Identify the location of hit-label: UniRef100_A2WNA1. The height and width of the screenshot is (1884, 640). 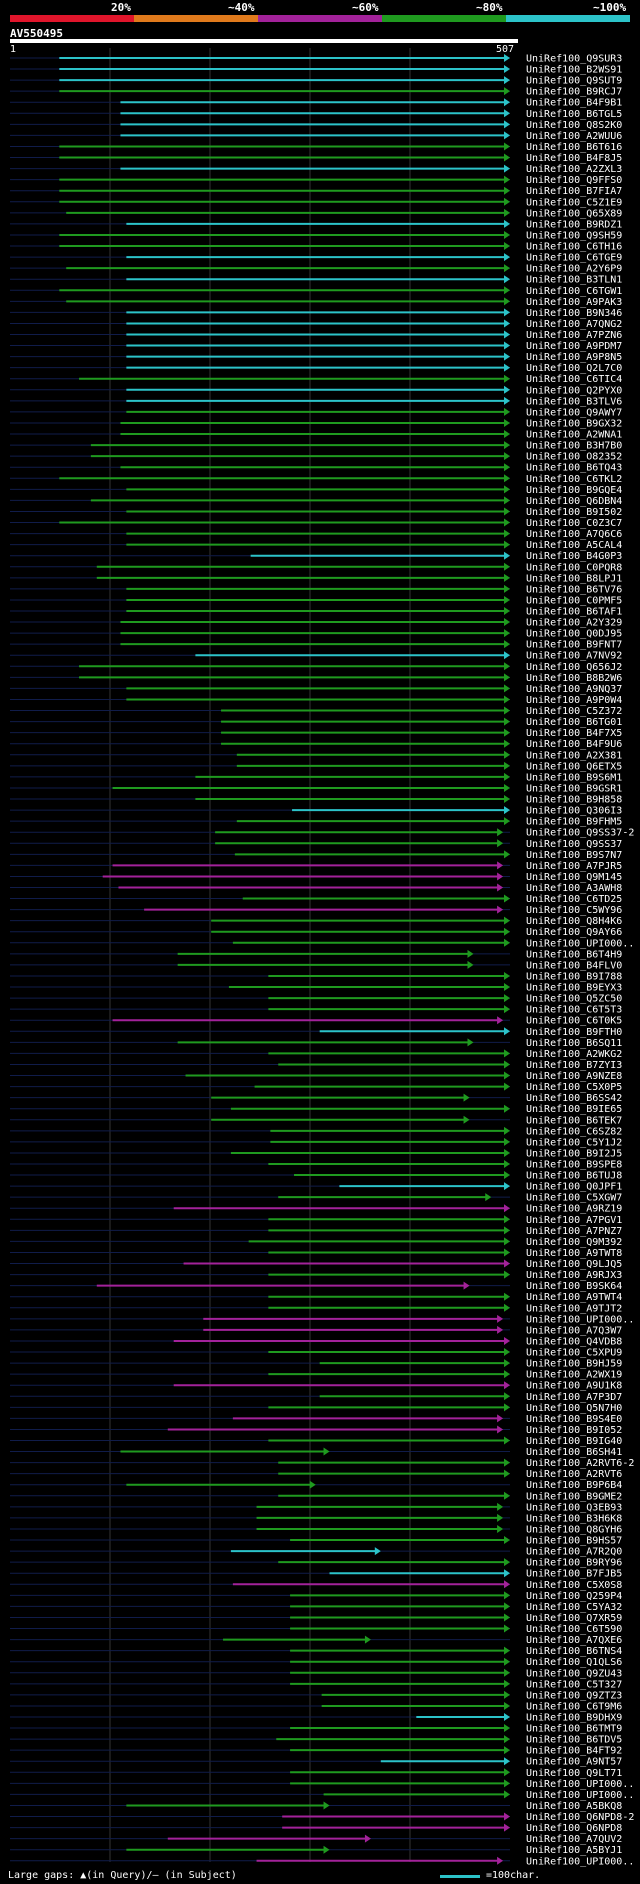
(574, 435).